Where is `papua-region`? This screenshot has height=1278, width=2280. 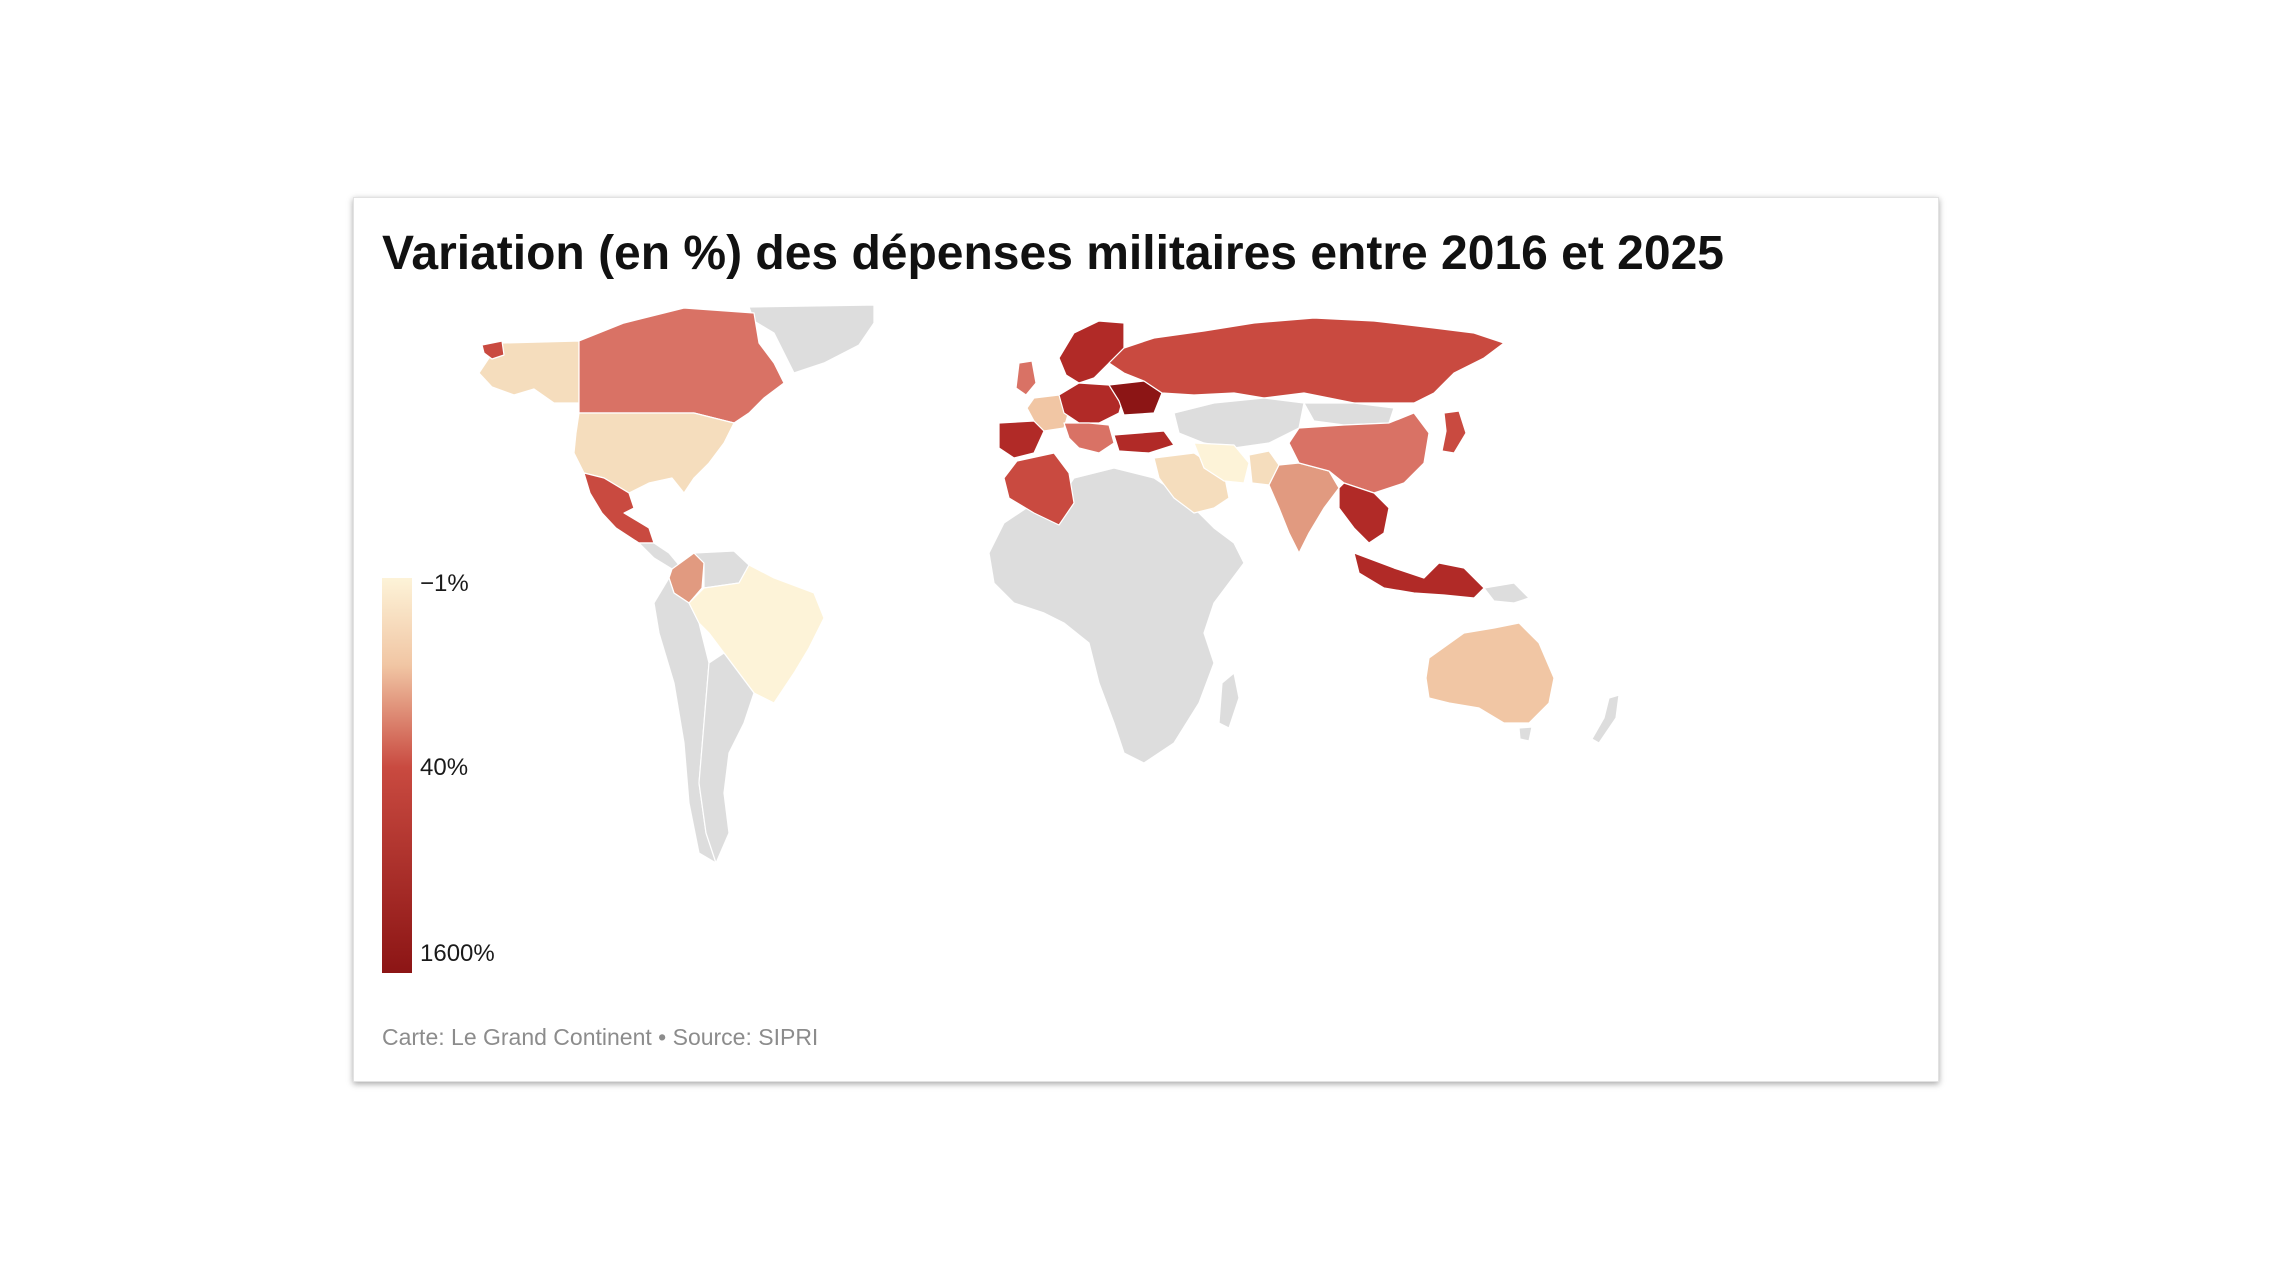 papua-region is located at coordinates (1506, 593).